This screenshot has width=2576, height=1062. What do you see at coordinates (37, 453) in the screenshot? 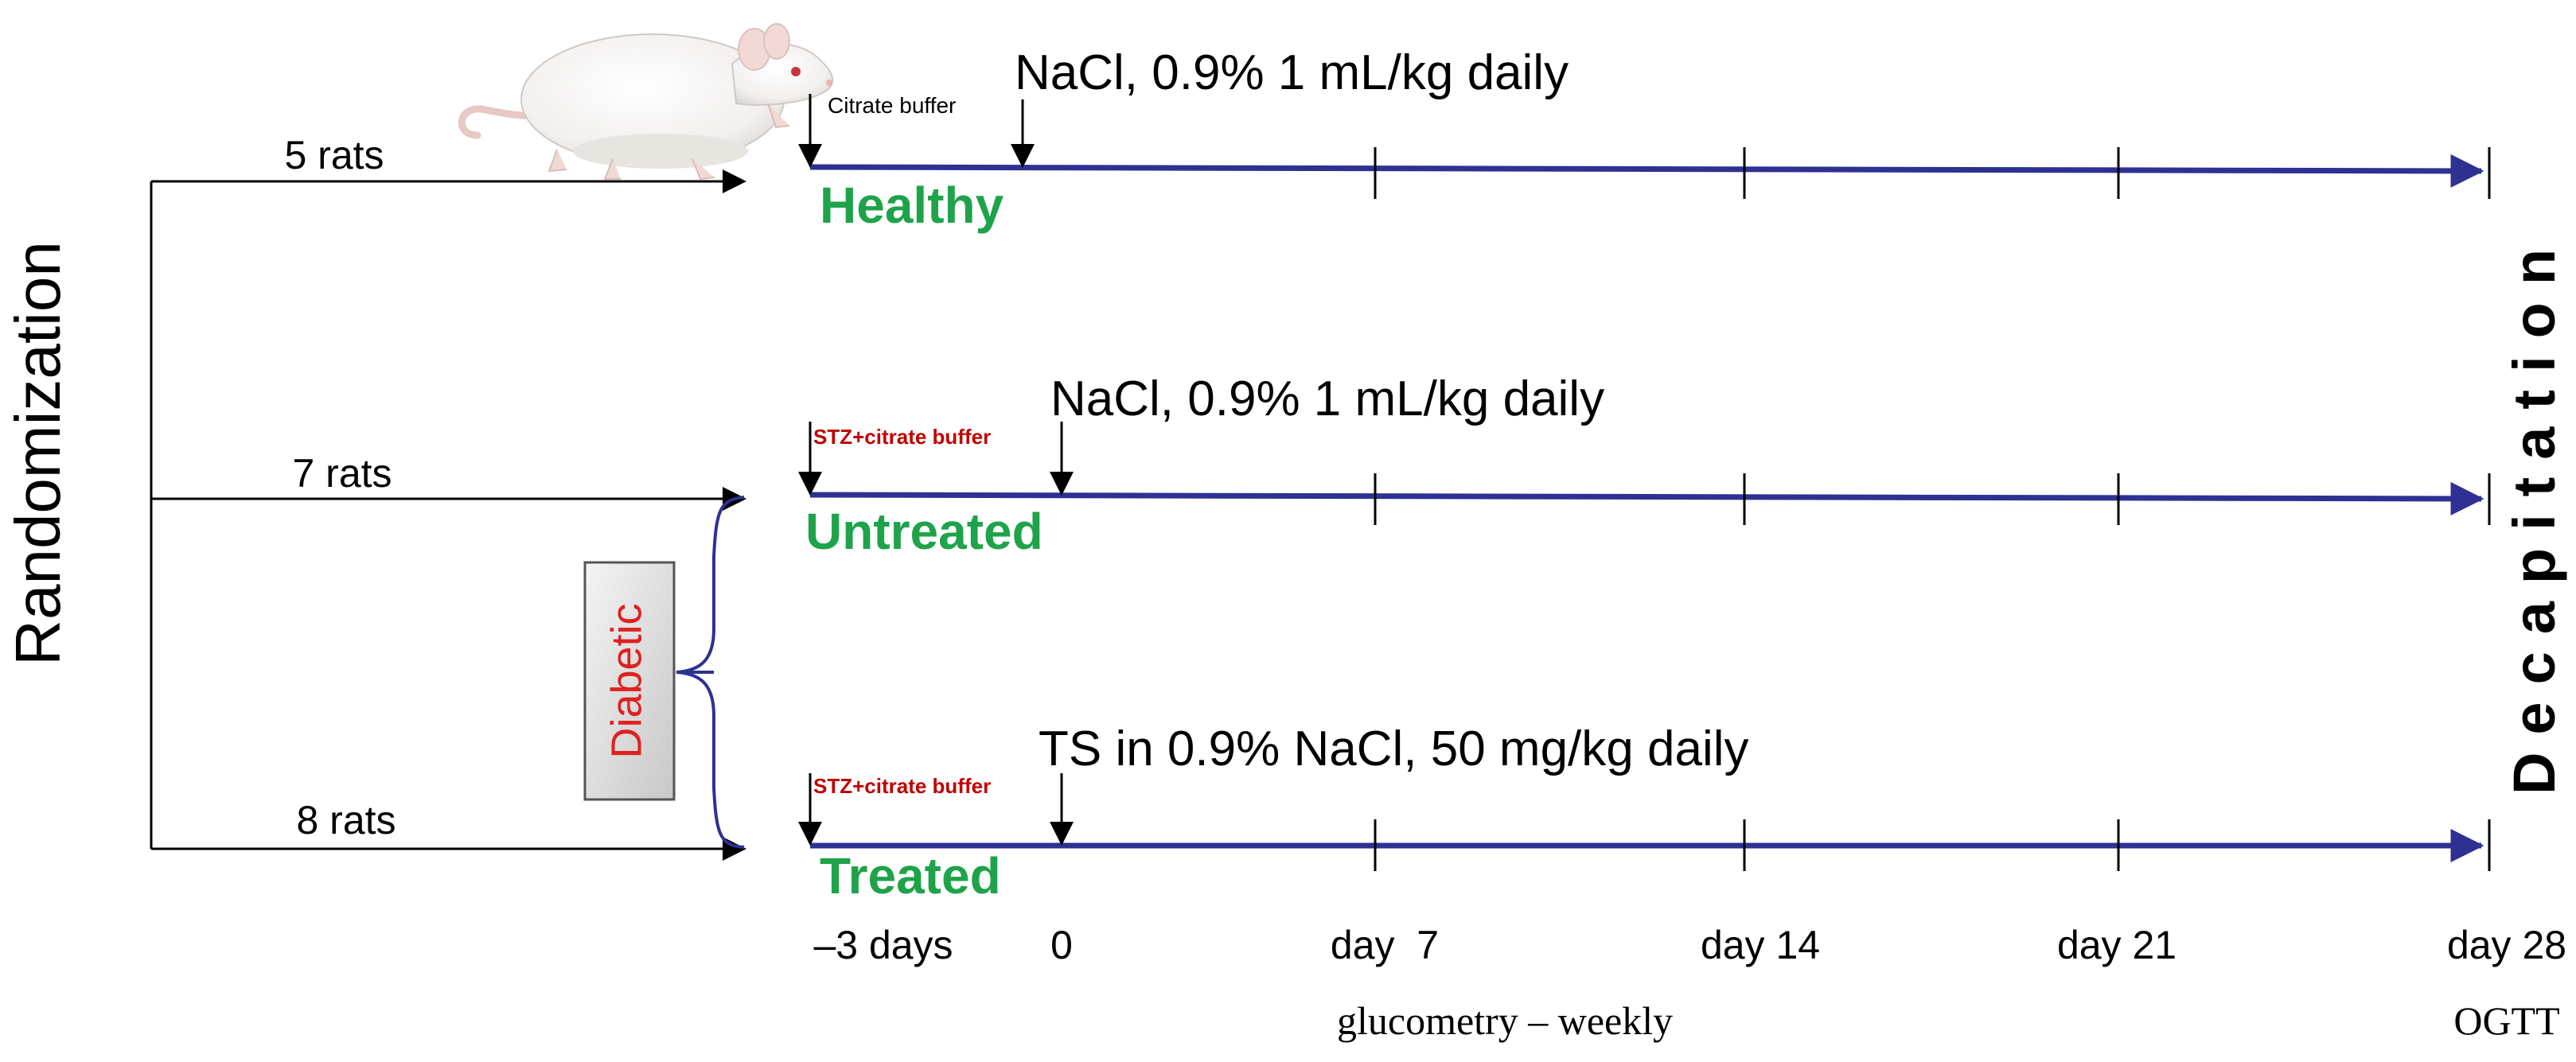
I see `randomization-label: Randomization` at bounding box center [37, 453].